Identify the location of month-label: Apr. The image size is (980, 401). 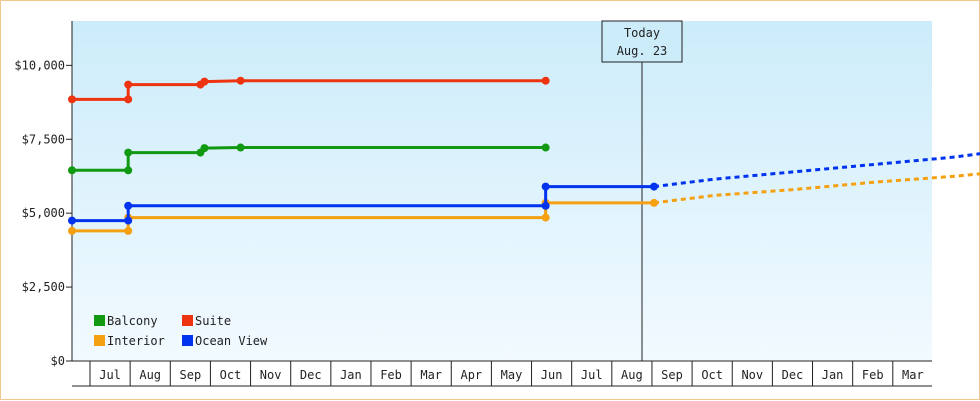
(471, 375).